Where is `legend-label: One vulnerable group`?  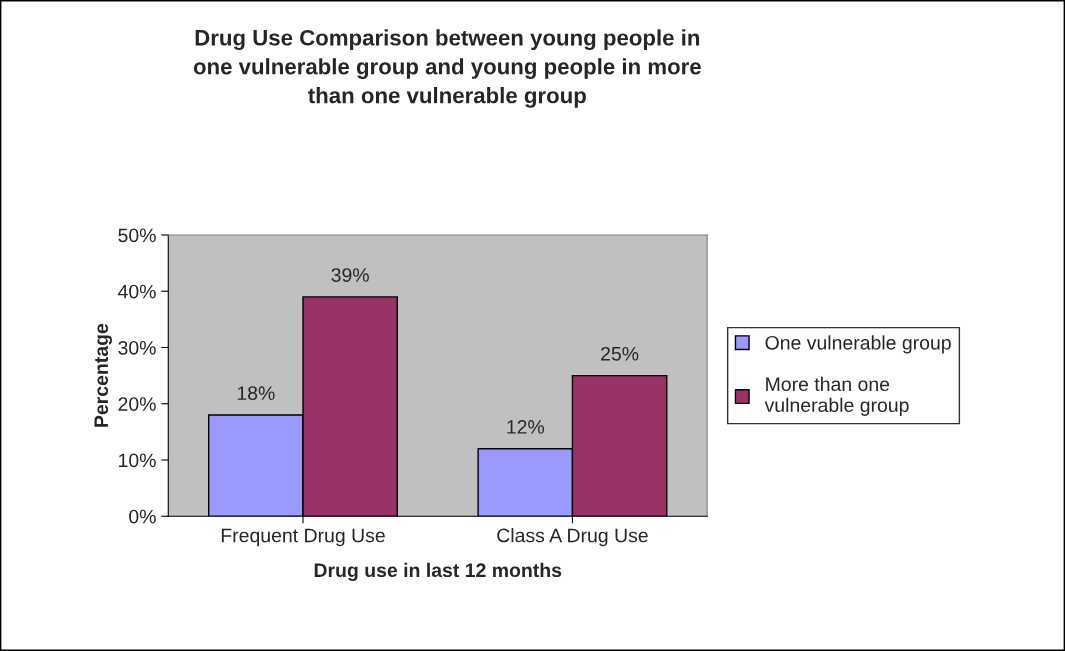 legend-label: One vulnerable group is located at coordinates (858, 344).